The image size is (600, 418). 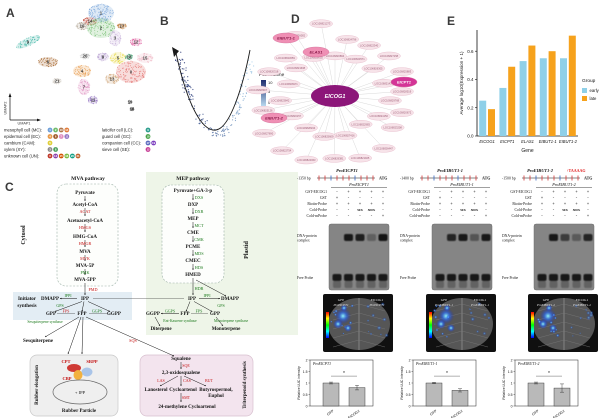 What do you see at coordinates (296, 68) in the screenshot?
I see `svg-text: LOC106821608` at bounding box center [296, 68].